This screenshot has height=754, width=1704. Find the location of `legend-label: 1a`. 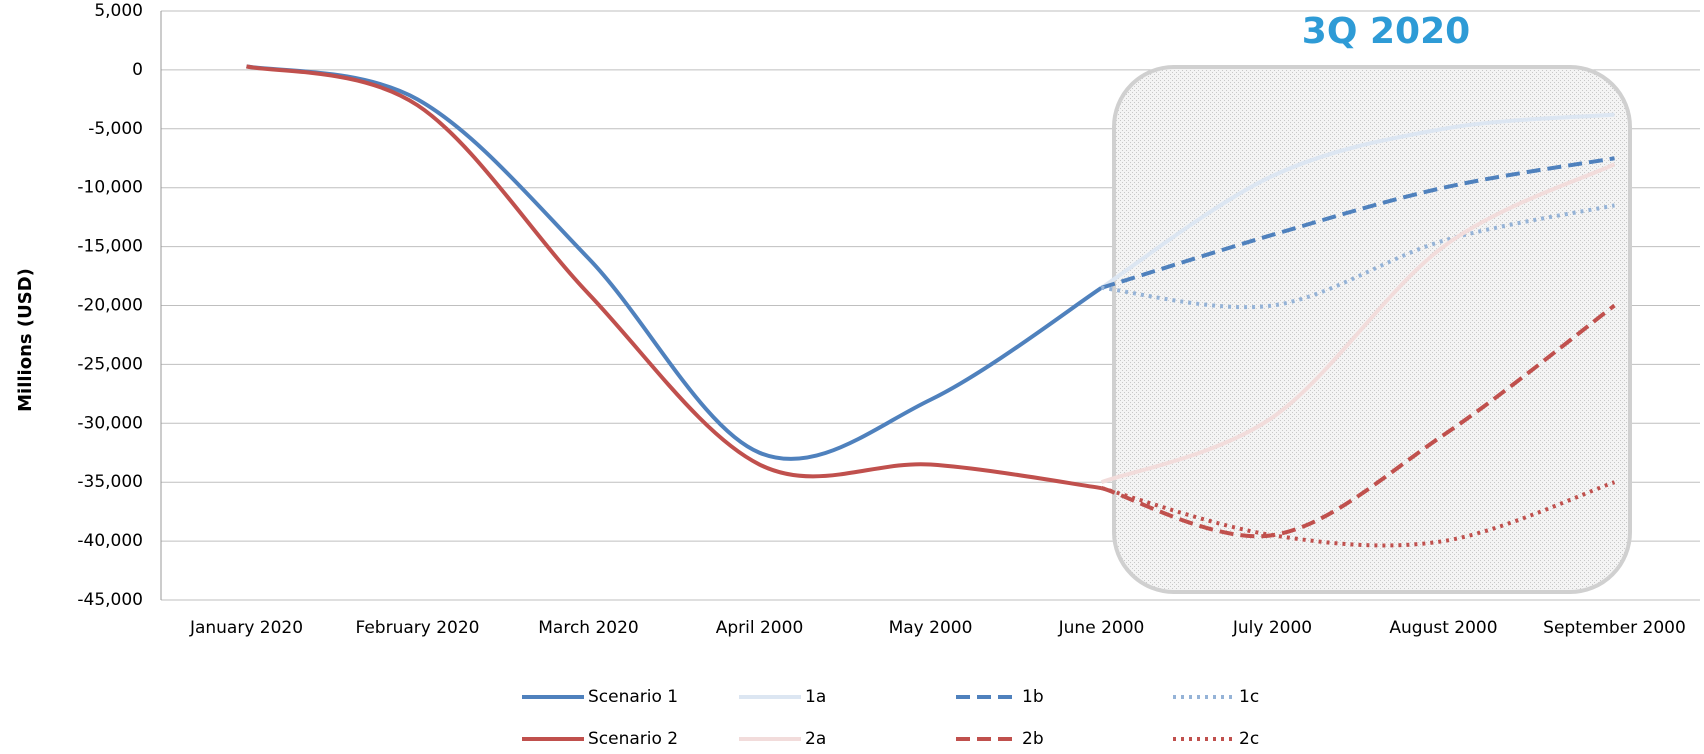

legend-label: 1a is located at coordinates (815, 697).